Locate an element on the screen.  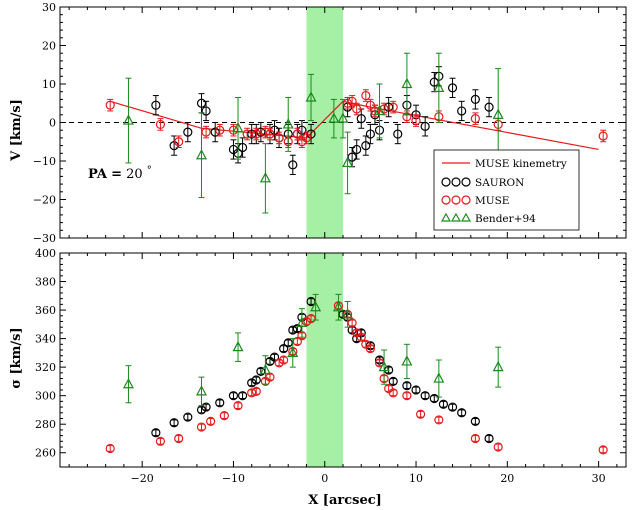
x-axis-label: X [arcsec] is located at coordinates (345, 500).